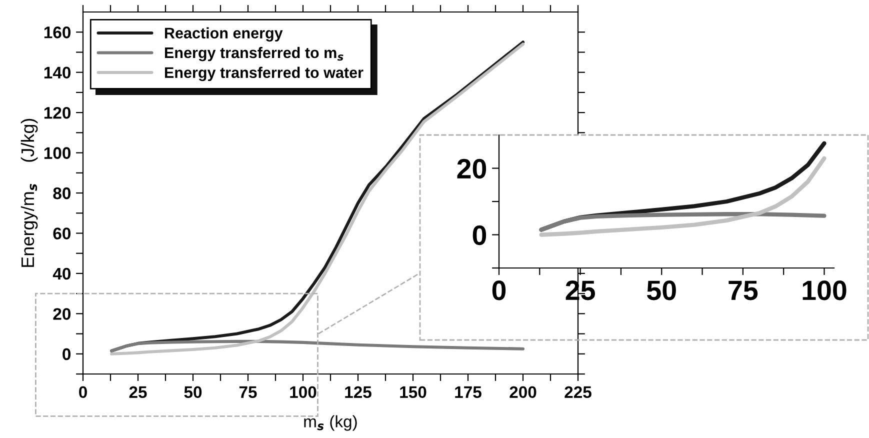 This screenshot has width=869, height=438. I want to click on y-tick-label: 100, so click(57, 153).